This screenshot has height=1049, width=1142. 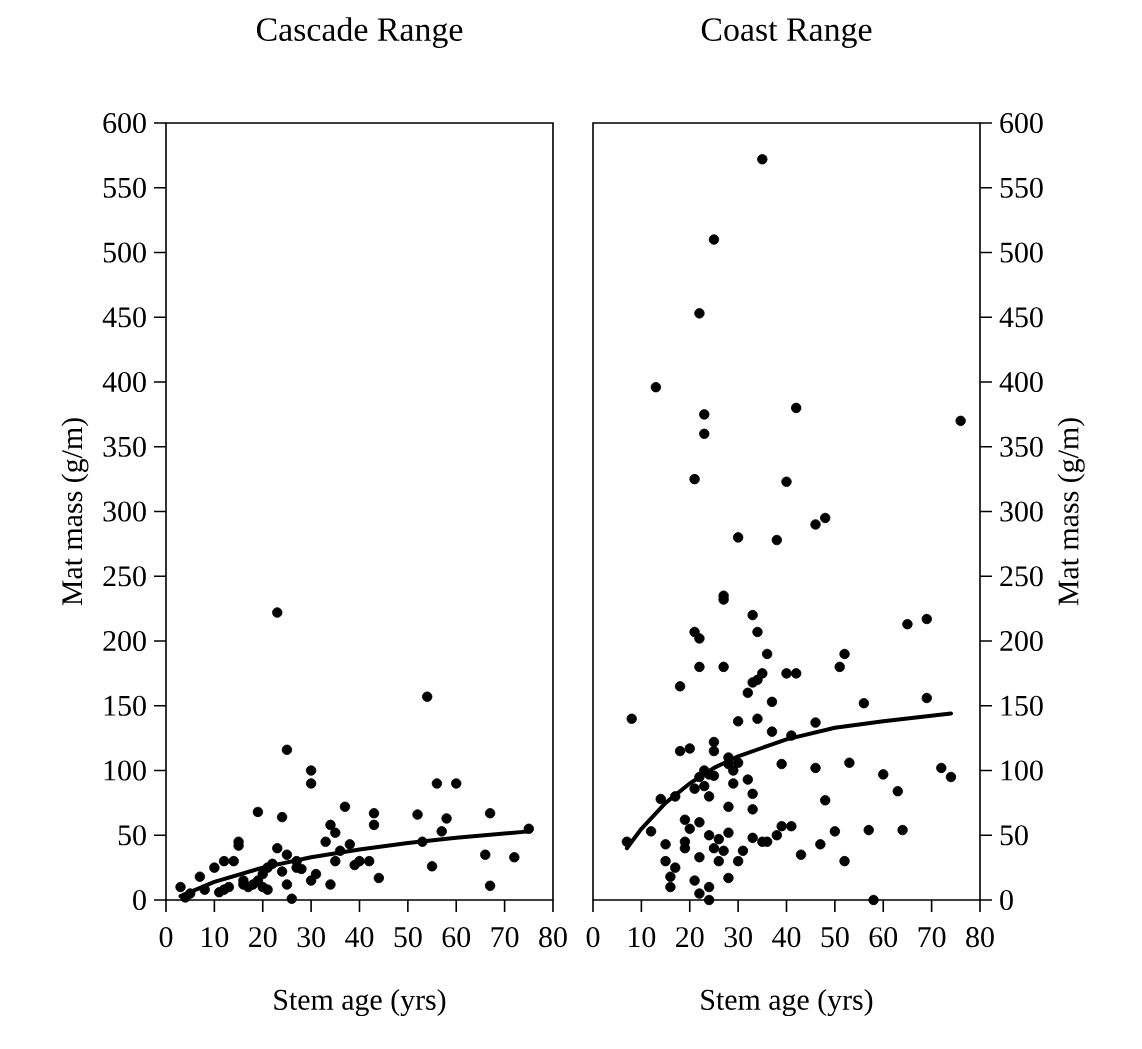 I want to click on y-tick-label: 600, so click(x=124, y=123).